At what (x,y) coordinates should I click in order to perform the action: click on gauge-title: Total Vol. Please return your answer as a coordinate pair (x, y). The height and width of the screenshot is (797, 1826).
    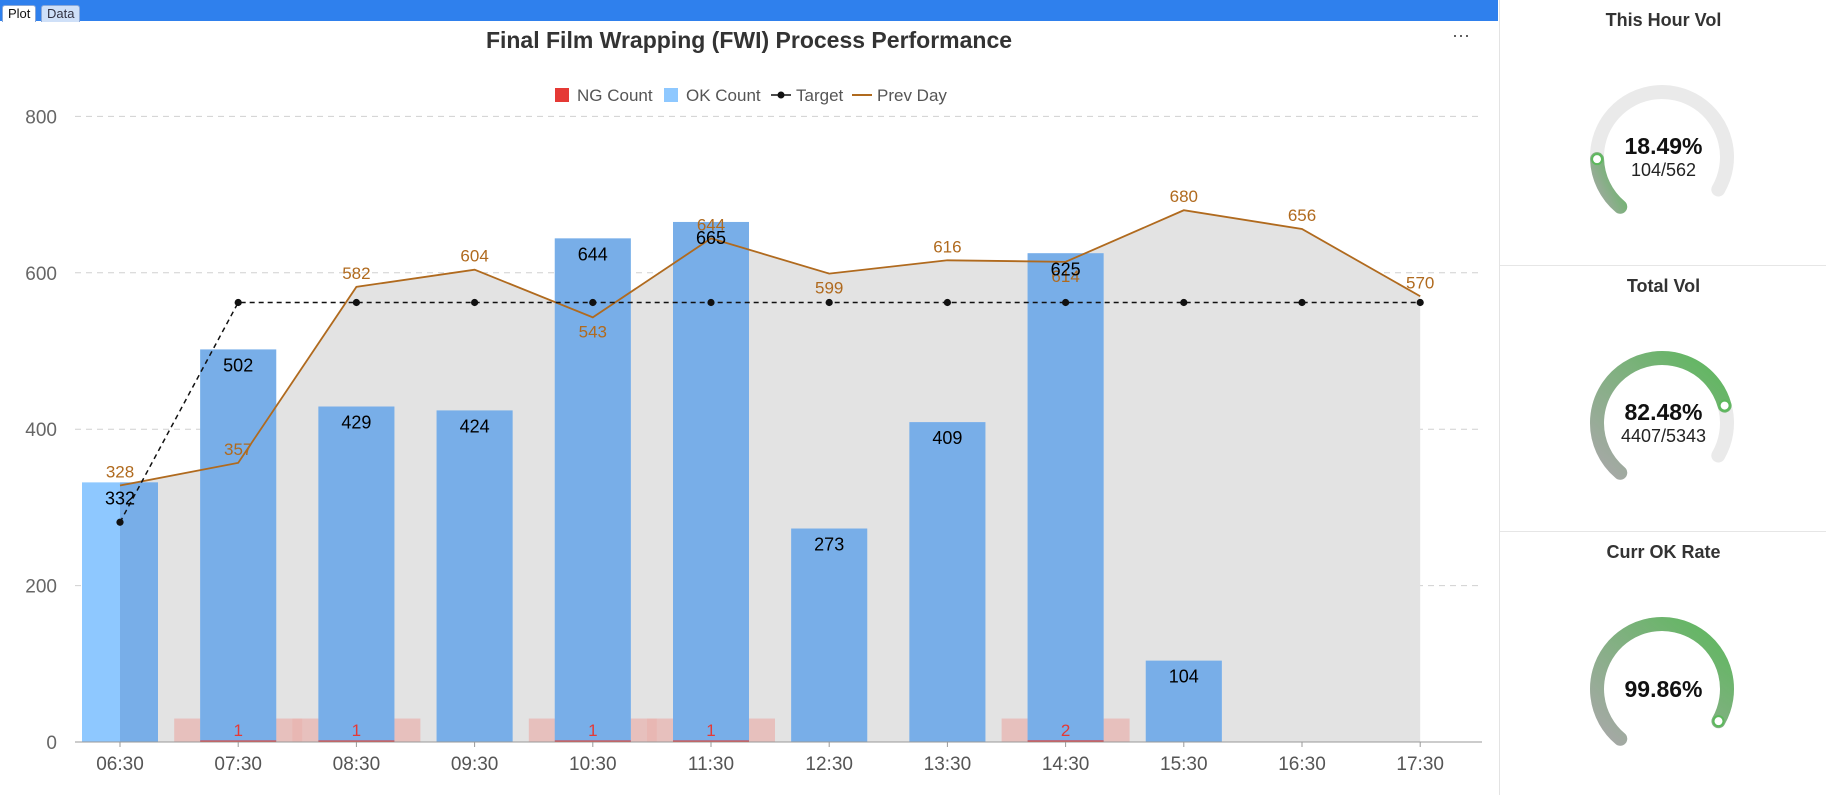
    Looking at the image, I should click on (1663, 286).